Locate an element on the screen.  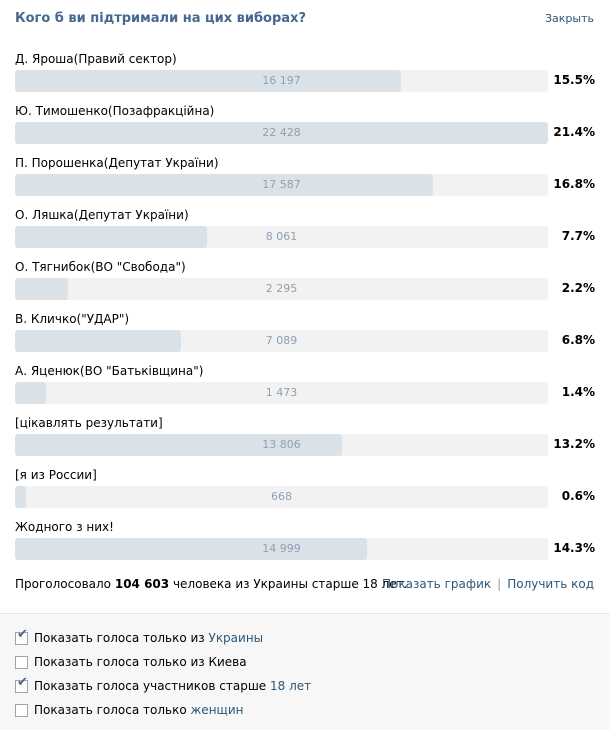
option-percent: 2.2% is located at coordinates (578, 288).